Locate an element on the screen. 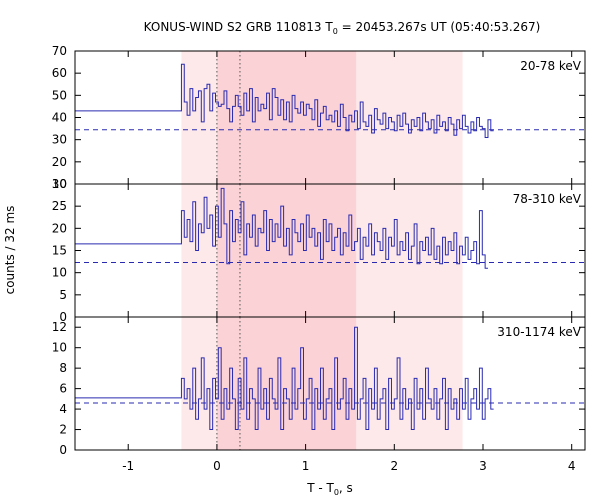 The height and width of the screenshot is (500, 600). x-axis-label: T - T0, s is located at coordinates (329, 489).